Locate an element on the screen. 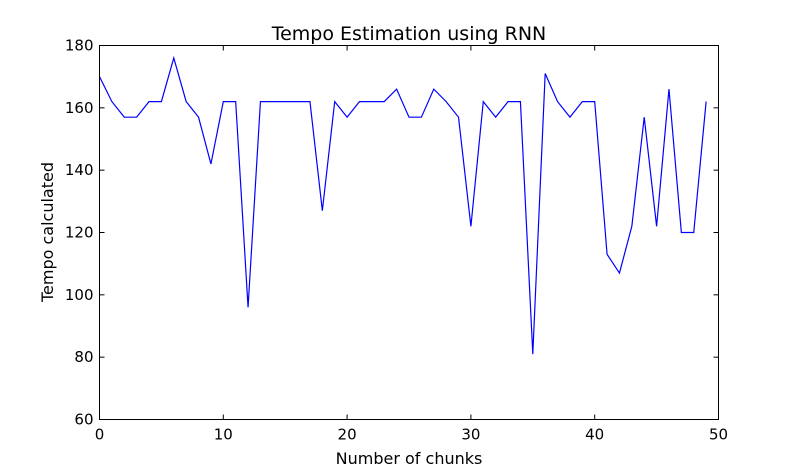 Image resolution: width=797 pixels, height=466 pixels. y-tick-label: 140 is located at coordinates (79, 170).